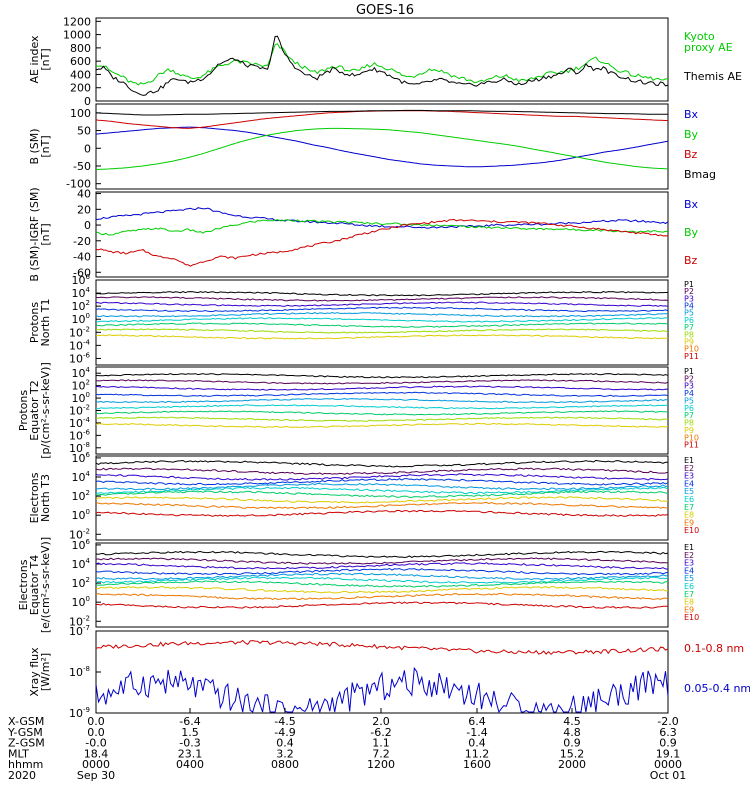  What do you see at coordinates (382, 413) in the screenshot?
I see `series-line-p7` at bounding box center [382, 413].